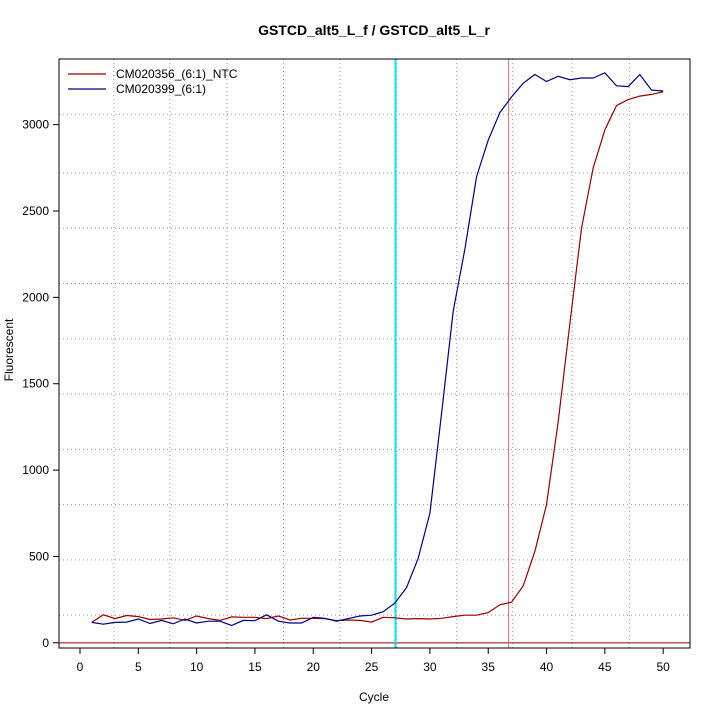 Image resolution: width=720 pixels, height=720 pixels. What do you see at coordinates (35, 384) in the screenshot?
I see `y-tick-label: 1500` at bounding box center [35, 384].